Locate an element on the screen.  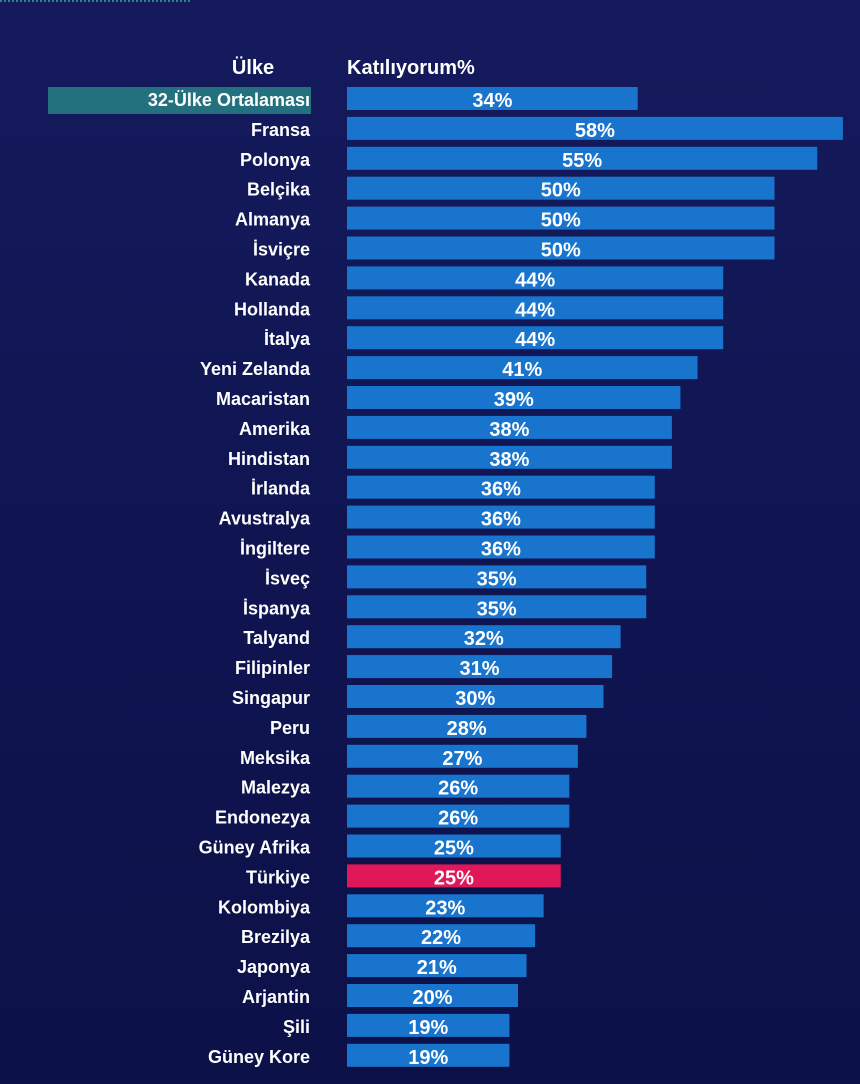
category-label: Macaristan is located at coordinates (263, 399).